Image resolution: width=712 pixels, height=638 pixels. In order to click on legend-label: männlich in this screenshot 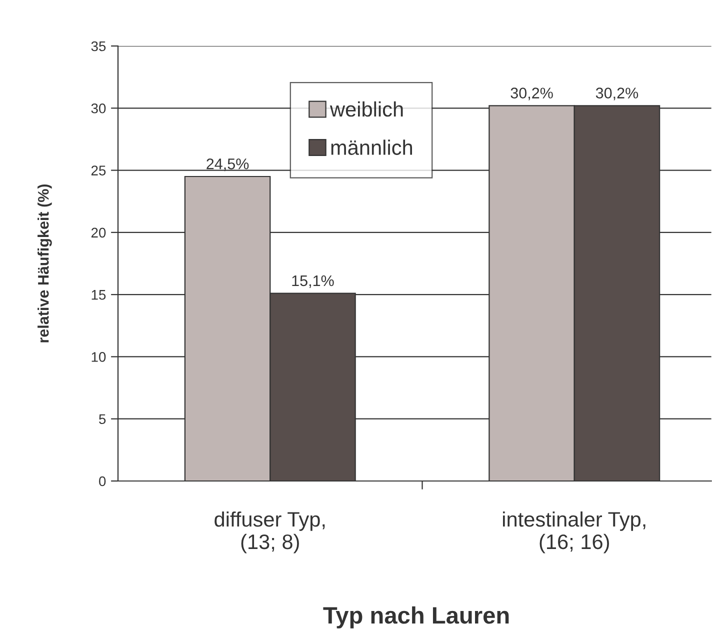, I will do `click(371, 147)`.